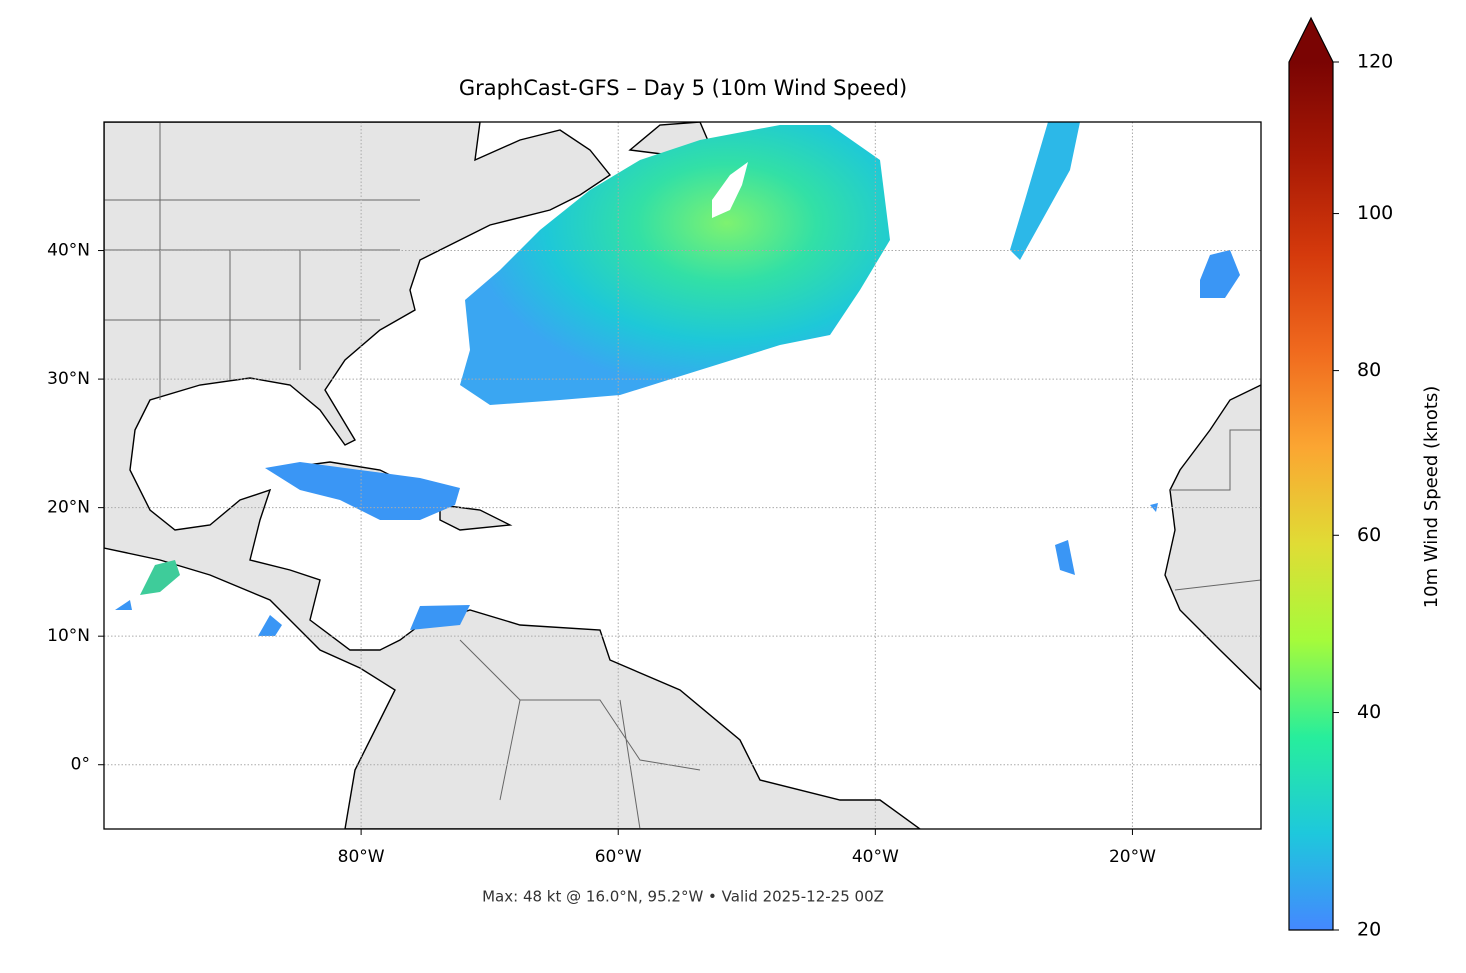 The height and width of the screenshot is (973, 1466). Describe the element at coordinates (68, 251) in the screenshot. I see `y-tick-label: 40°N` at that location.